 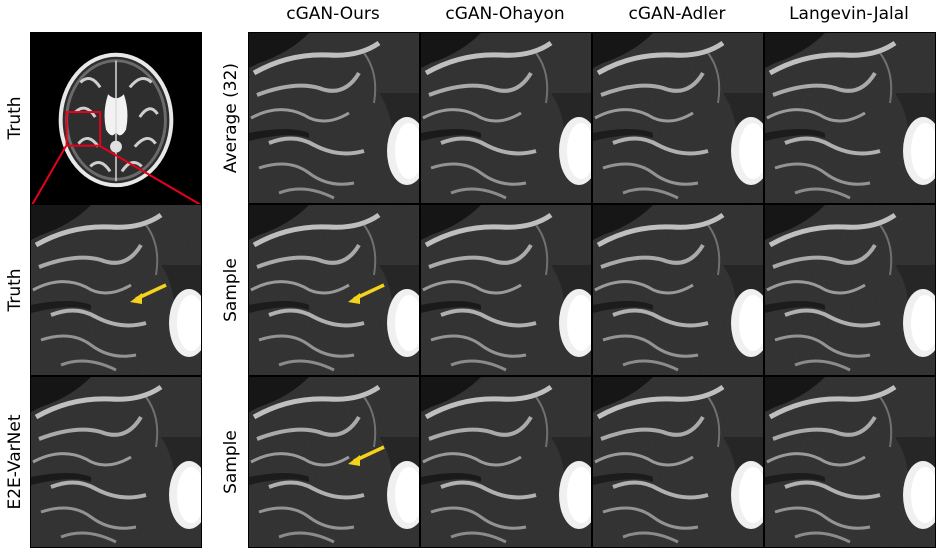 What do you see at coordinates (231, 462) in the screenshot?
I see `row-label-sample-2: Sample` at bounding box center [231, 462].